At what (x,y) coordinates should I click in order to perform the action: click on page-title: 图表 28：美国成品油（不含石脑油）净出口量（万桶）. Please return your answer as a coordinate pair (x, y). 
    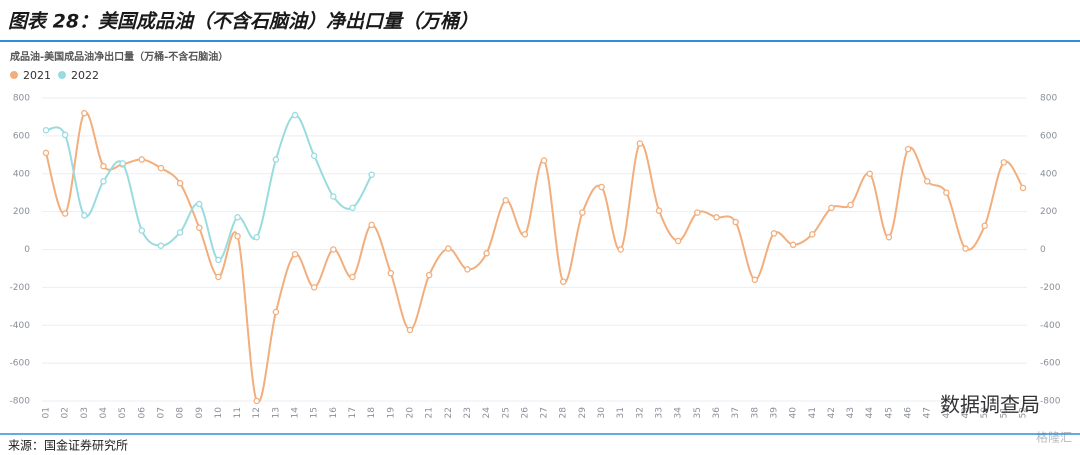
    Looking at the image, I should click on (243, 22).